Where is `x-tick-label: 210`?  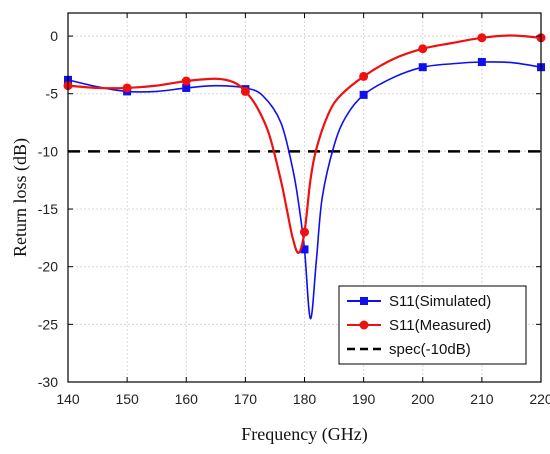
x-tick-label: 210 is located at coordinates (482, 399).